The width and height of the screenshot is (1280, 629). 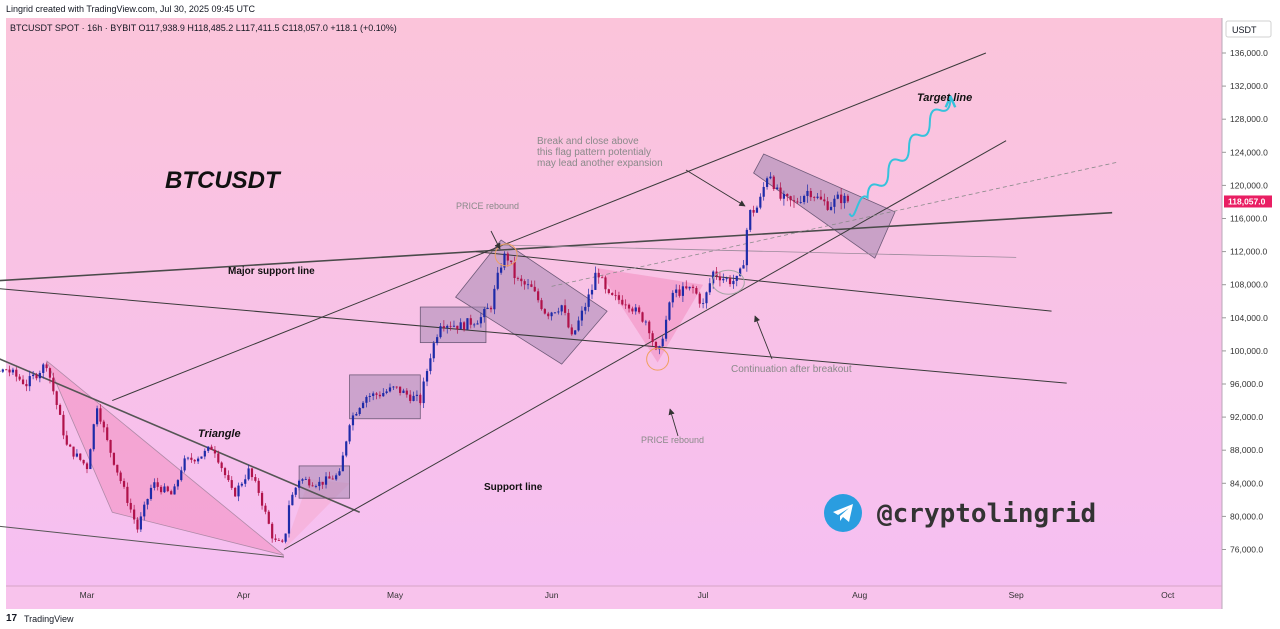 I want to click on lower-descending-line, so click(x=533, y=336).